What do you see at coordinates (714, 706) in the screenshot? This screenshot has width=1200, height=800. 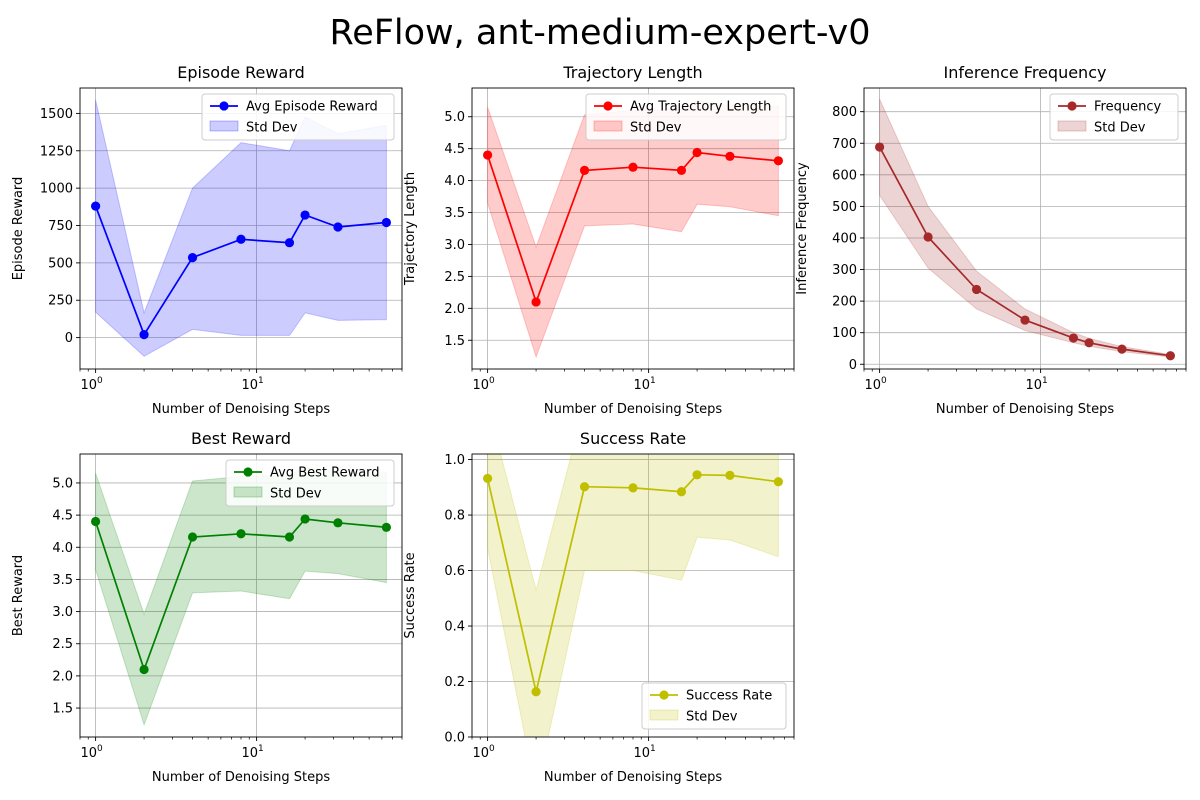 I see `legend: Success Rate Std Dev` at bounding box center [714, 706].